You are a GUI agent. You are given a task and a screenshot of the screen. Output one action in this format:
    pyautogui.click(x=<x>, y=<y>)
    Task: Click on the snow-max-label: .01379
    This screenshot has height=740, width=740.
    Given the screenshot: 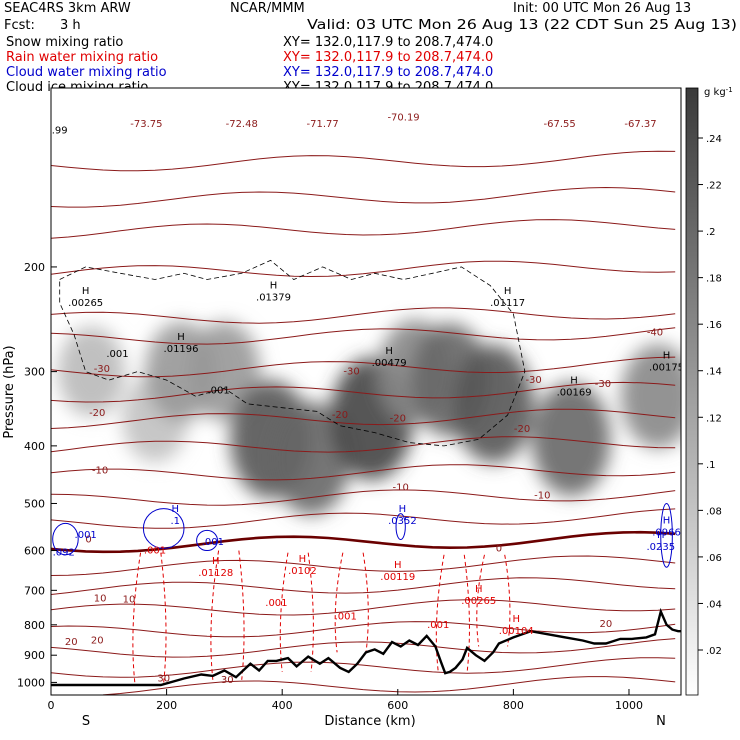 What is the action you would take?
    pyautogui.click(x=273, y=297)
    